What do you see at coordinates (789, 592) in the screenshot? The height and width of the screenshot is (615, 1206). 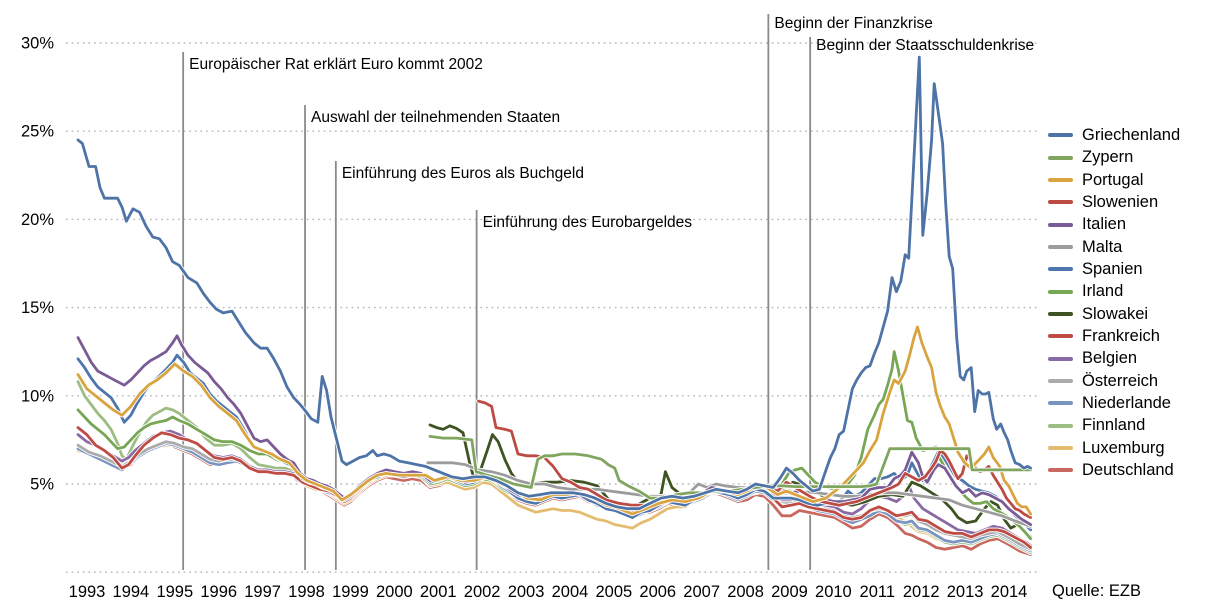 I see `x-tick-label: 2009` at bounding box center [789, 592].